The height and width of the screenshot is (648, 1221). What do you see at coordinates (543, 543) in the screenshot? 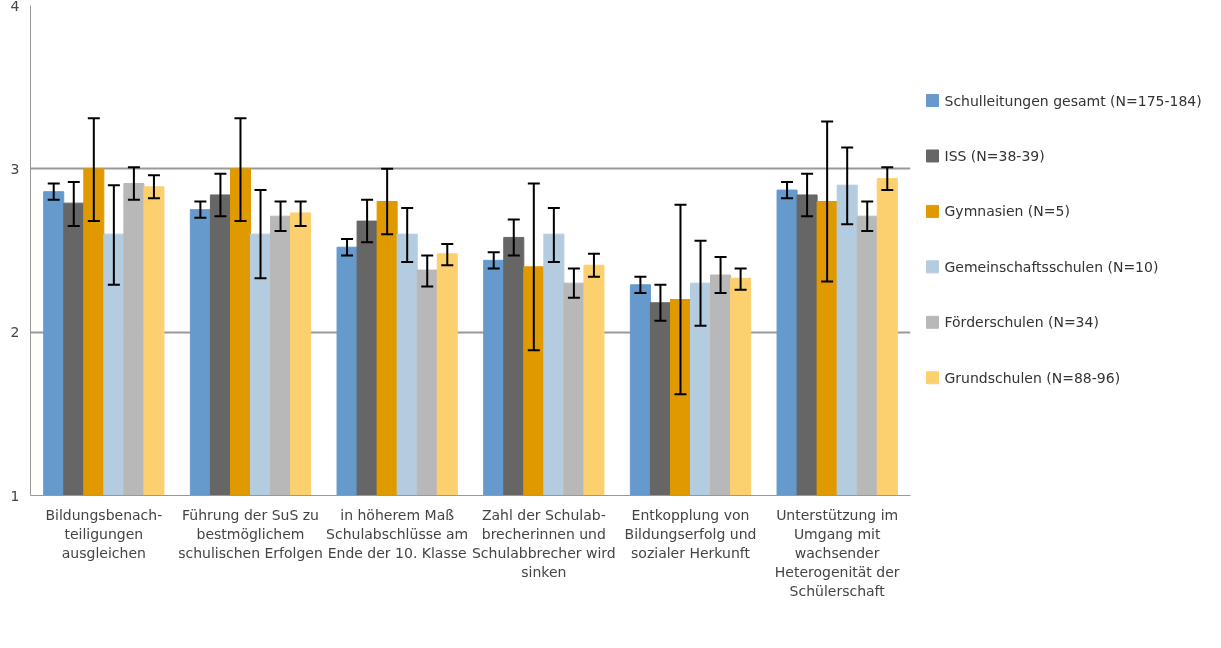
I see `x-tick-label: Zahl der Schulab-brecherinnen und Schulabbrecher wird sinken` at bounding box center [543, 543].